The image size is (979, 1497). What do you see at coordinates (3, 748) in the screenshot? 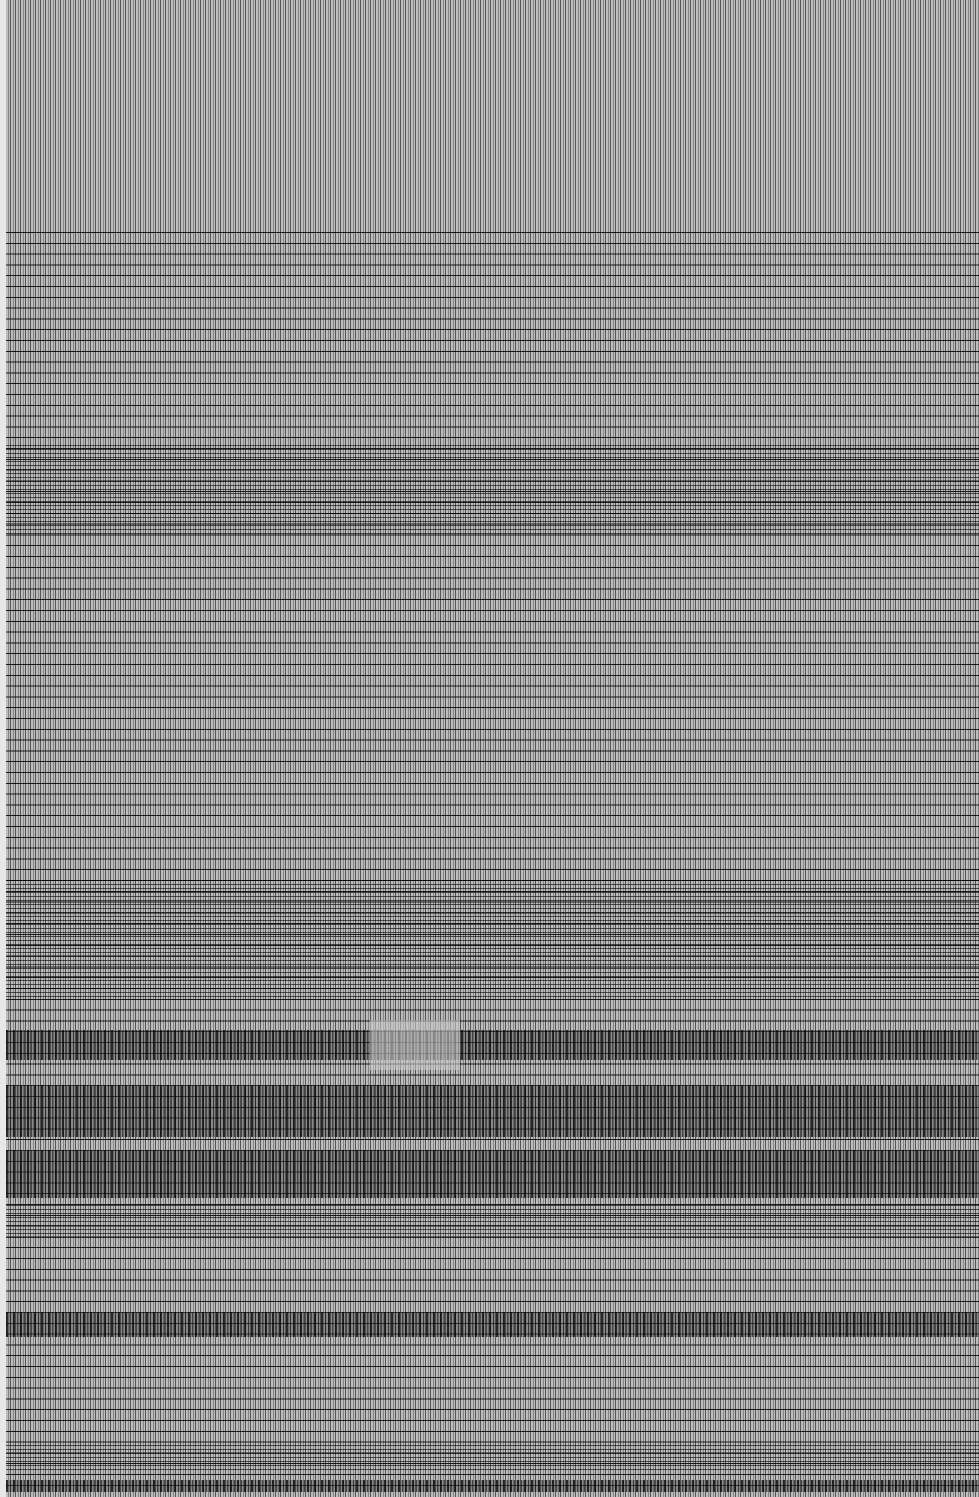
I see `margin` at bounding box center [3, 748].